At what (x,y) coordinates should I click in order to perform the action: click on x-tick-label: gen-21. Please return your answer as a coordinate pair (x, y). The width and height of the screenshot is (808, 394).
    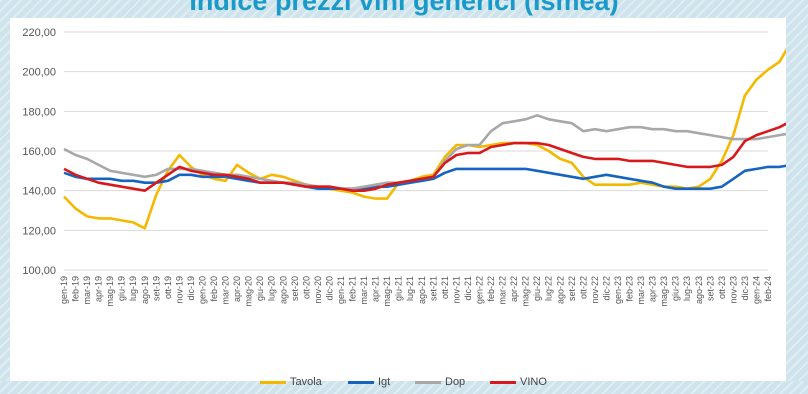
    Looking at the image, I should click on (341, 290).